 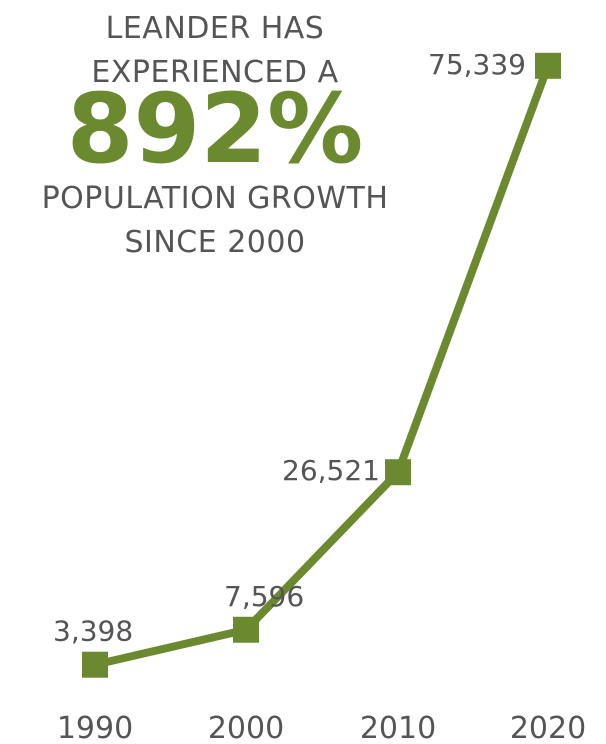 What do you see at coordinates (398, 727) in the screenshot?
I see `x-tick-label-2010: 2010` at bounding box center [398, 727].